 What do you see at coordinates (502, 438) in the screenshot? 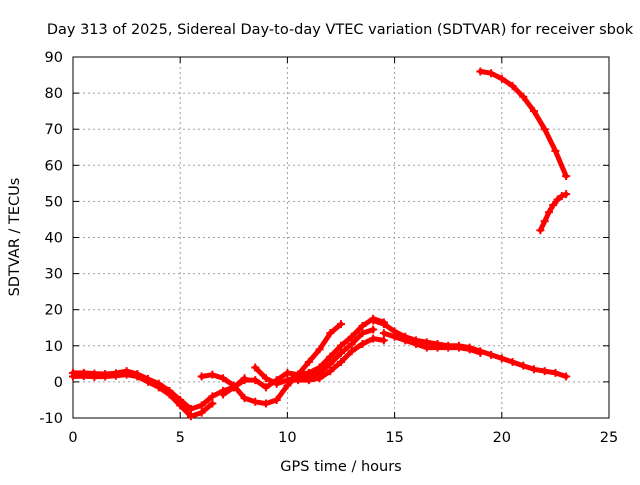
I see `x-tick-label: 20` at bounding box center [502, 438].